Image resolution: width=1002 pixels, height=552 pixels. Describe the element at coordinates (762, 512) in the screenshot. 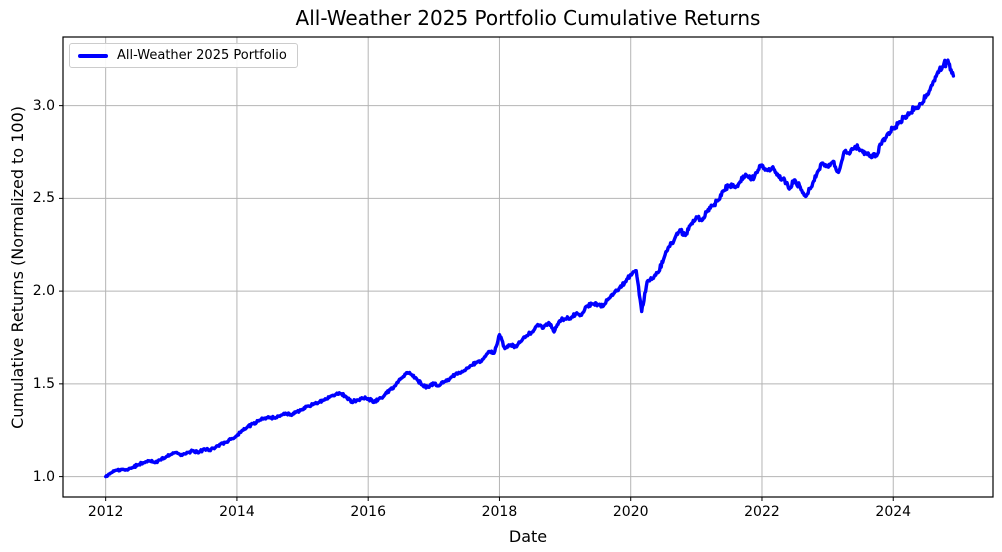

I see `x-tick-label-2022: 2022` at that location.